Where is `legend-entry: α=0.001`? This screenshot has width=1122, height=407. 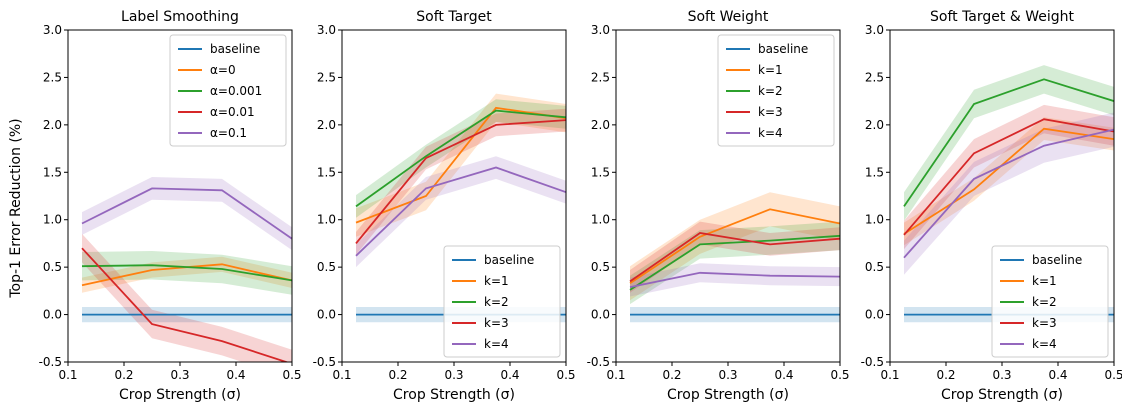
legend-entry: α=0.001 is located at coordinates (236, 91).